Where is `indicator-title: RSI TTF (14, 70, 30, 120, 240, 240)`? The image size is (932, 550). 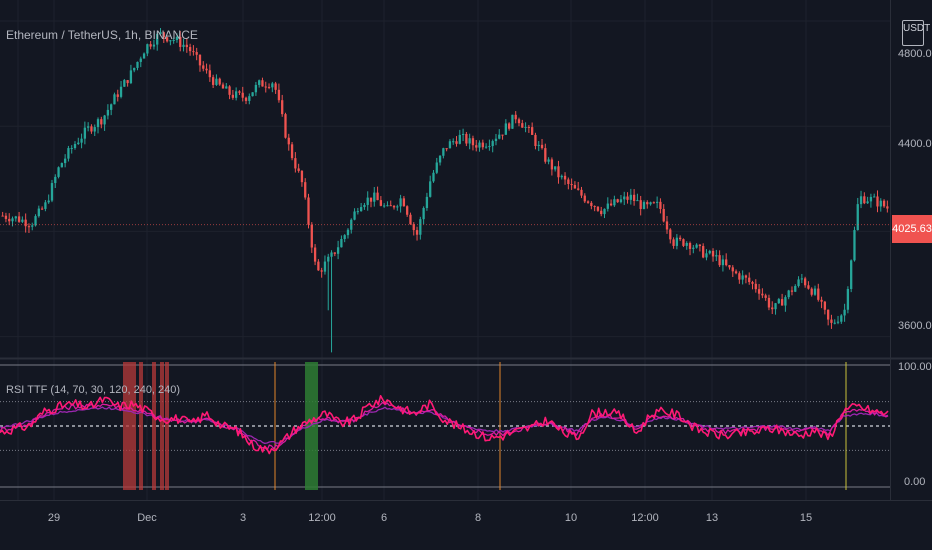 indicator-title: RSI TTF (14, 70, 30, 120, 240, 240) is located at coordinates (93, 390).